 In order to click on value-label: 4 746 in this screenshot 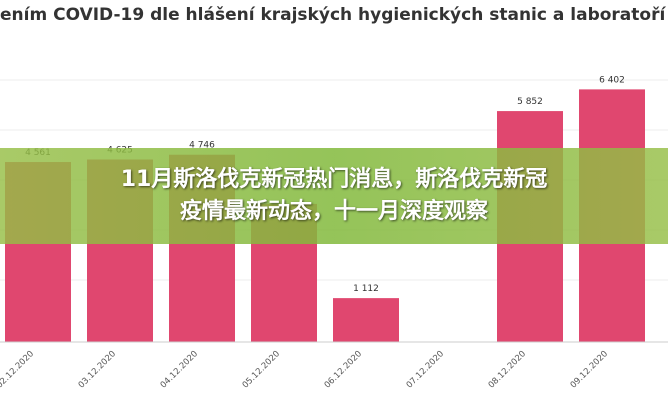, I will do `click(202, 146)`.